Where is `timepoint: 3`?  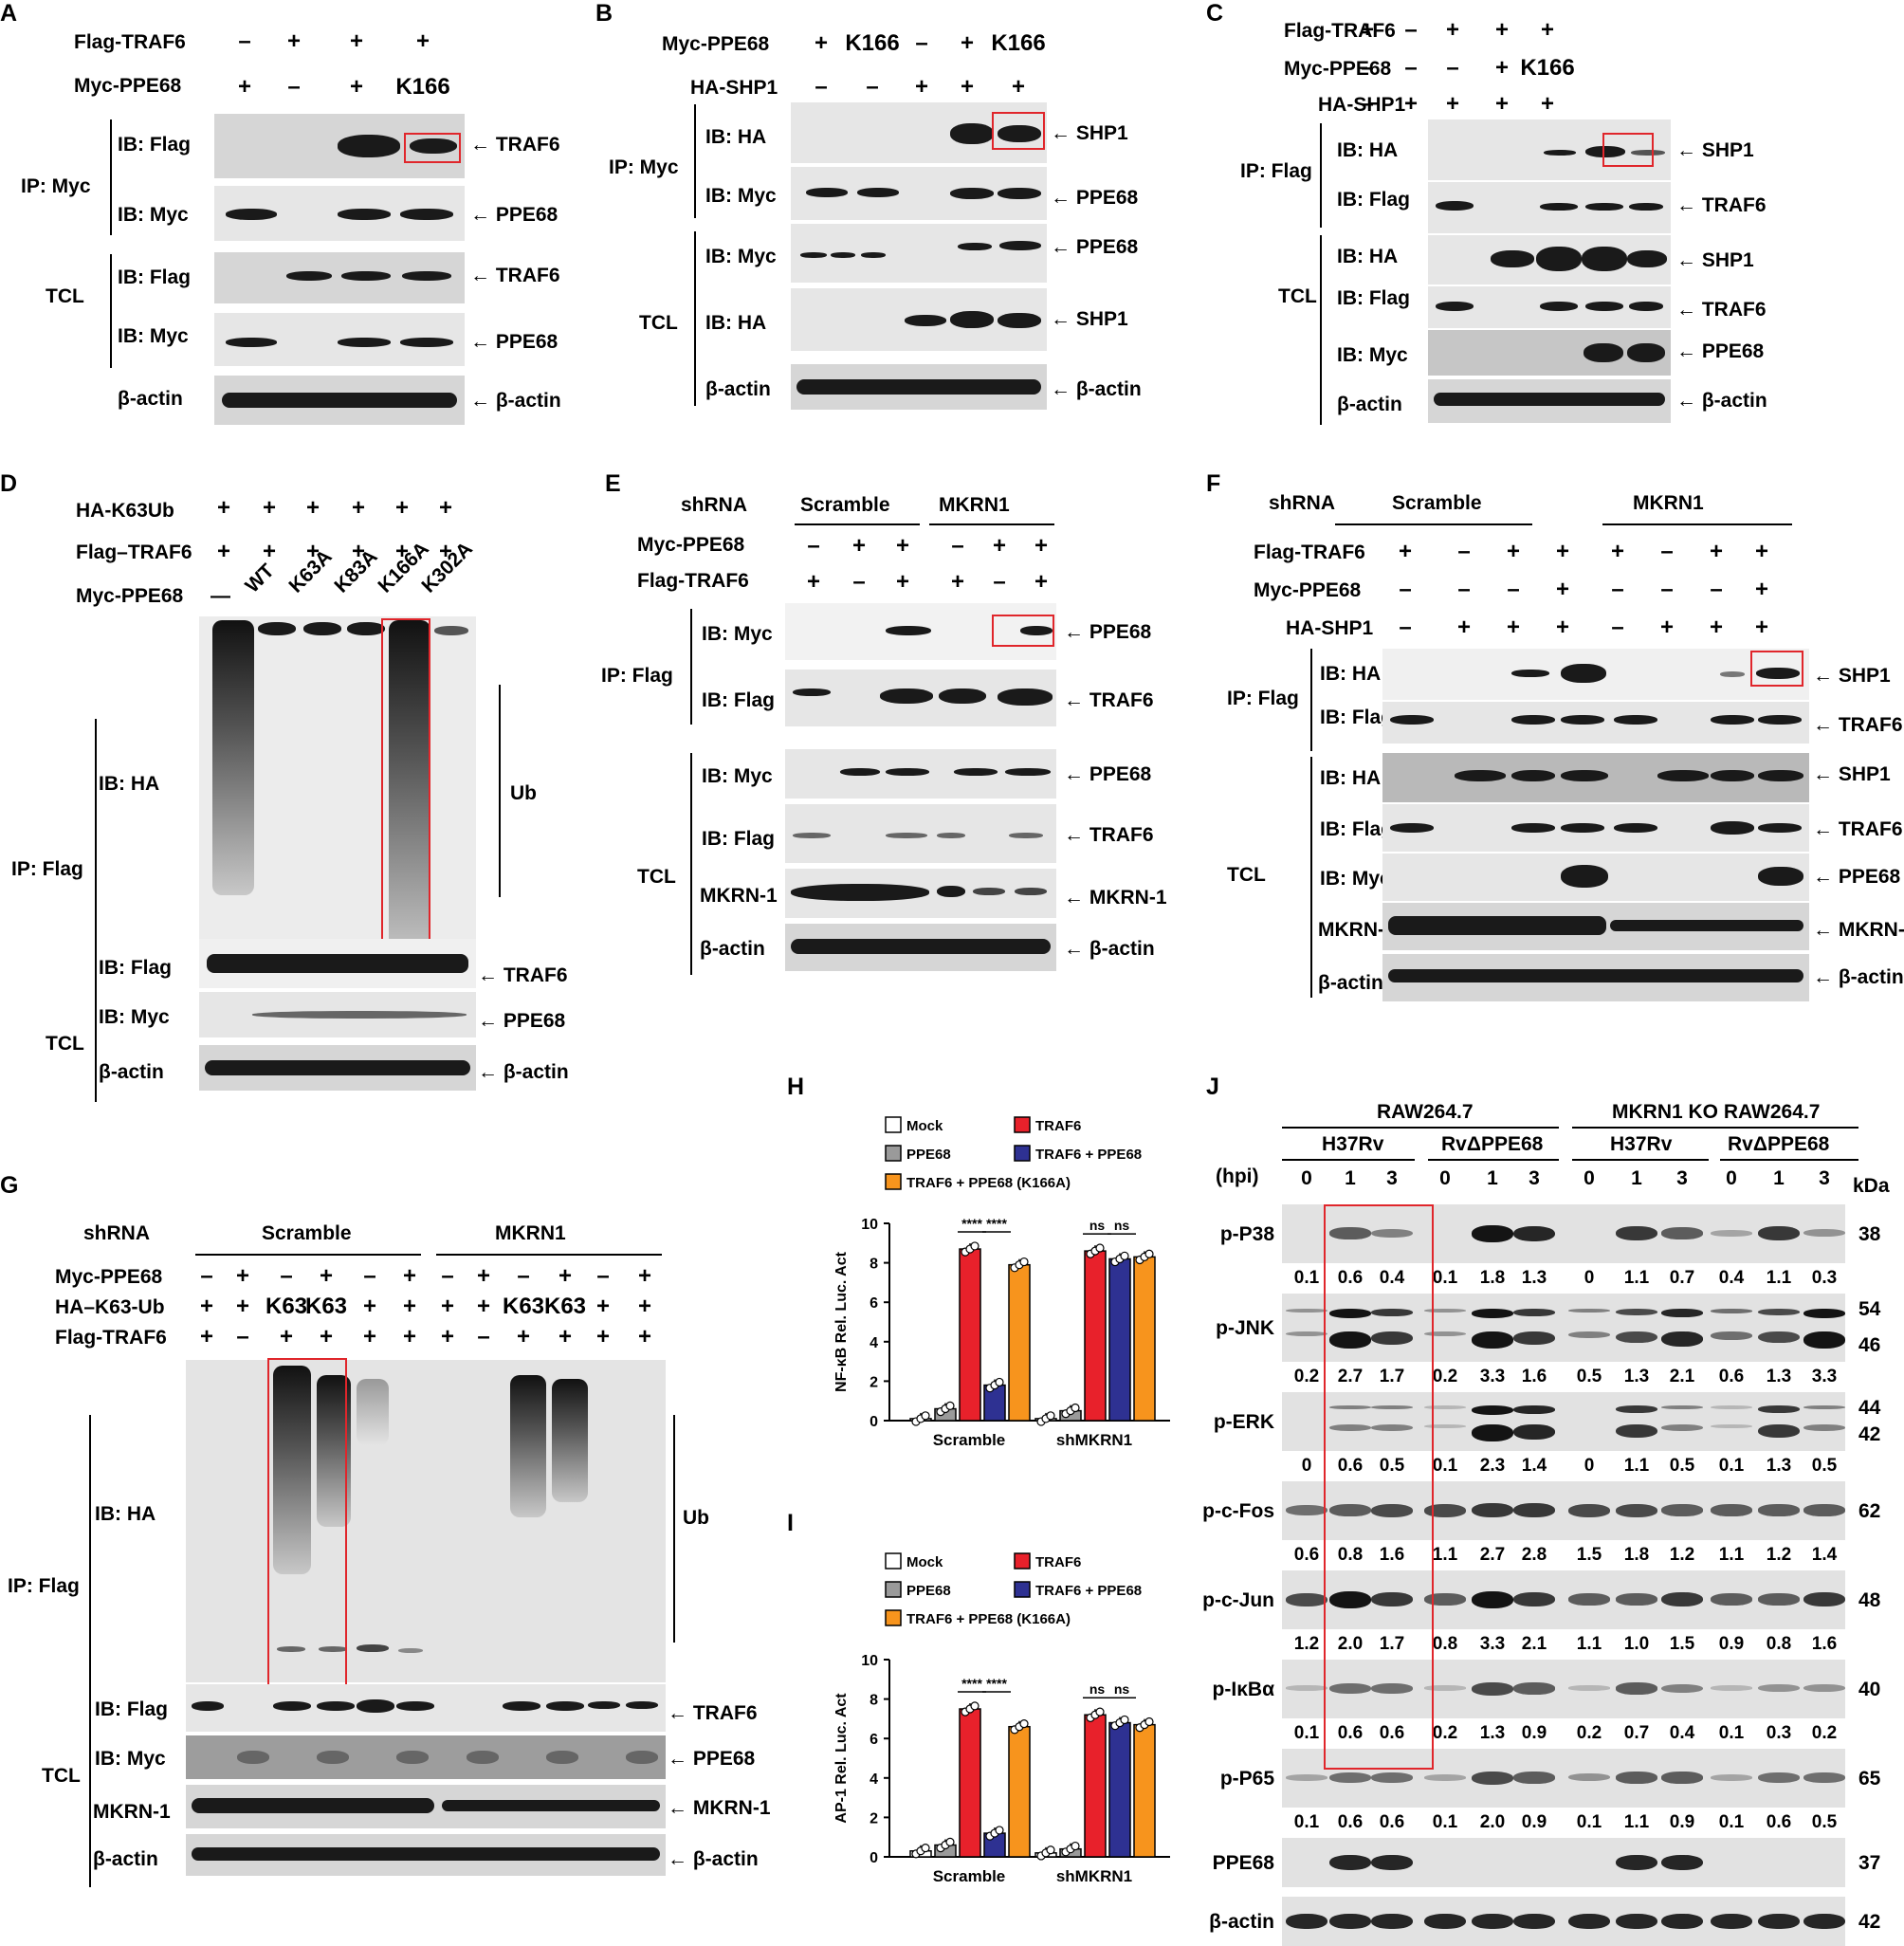
timepoint: 3 is located at coordinates (1824, 1178).